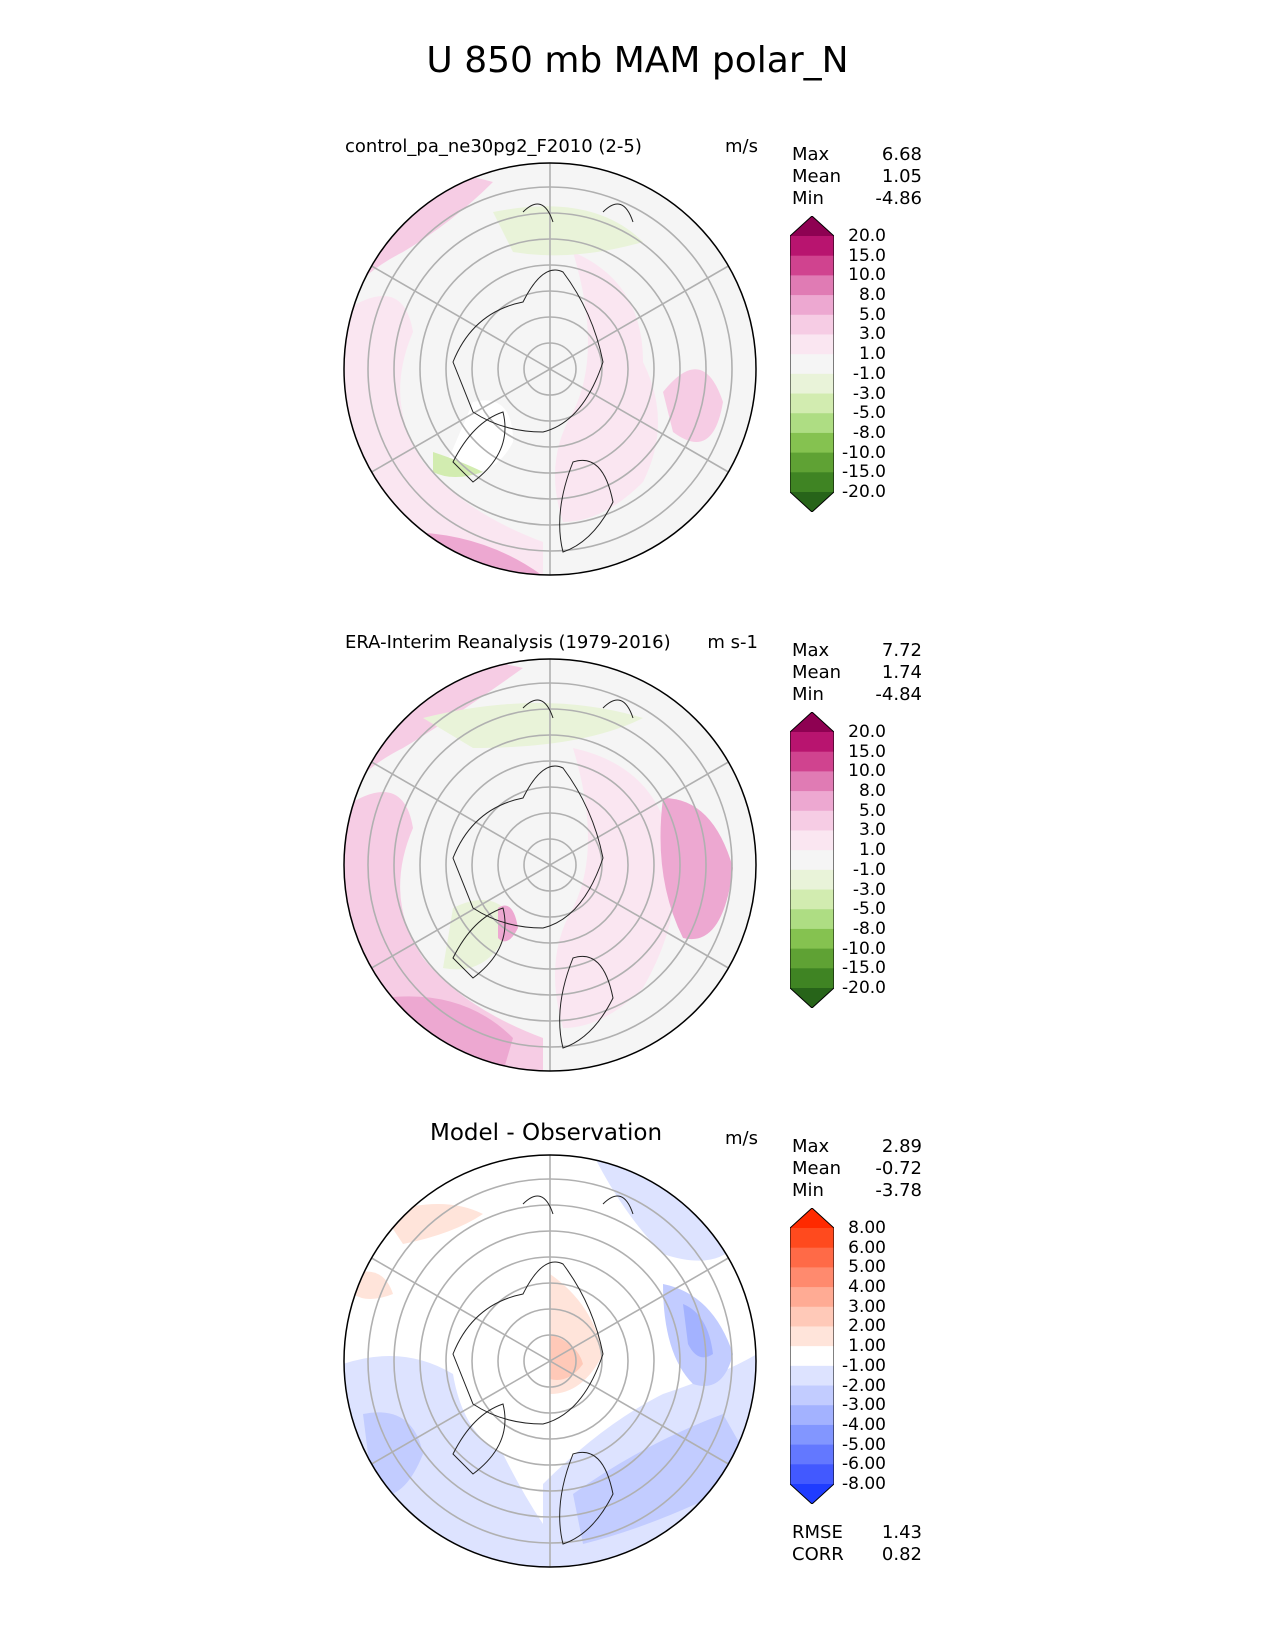 This screenshot has height=1650, width=1275. I want to click on colorbar-tick-label: 4.00, so click(867, 1287).